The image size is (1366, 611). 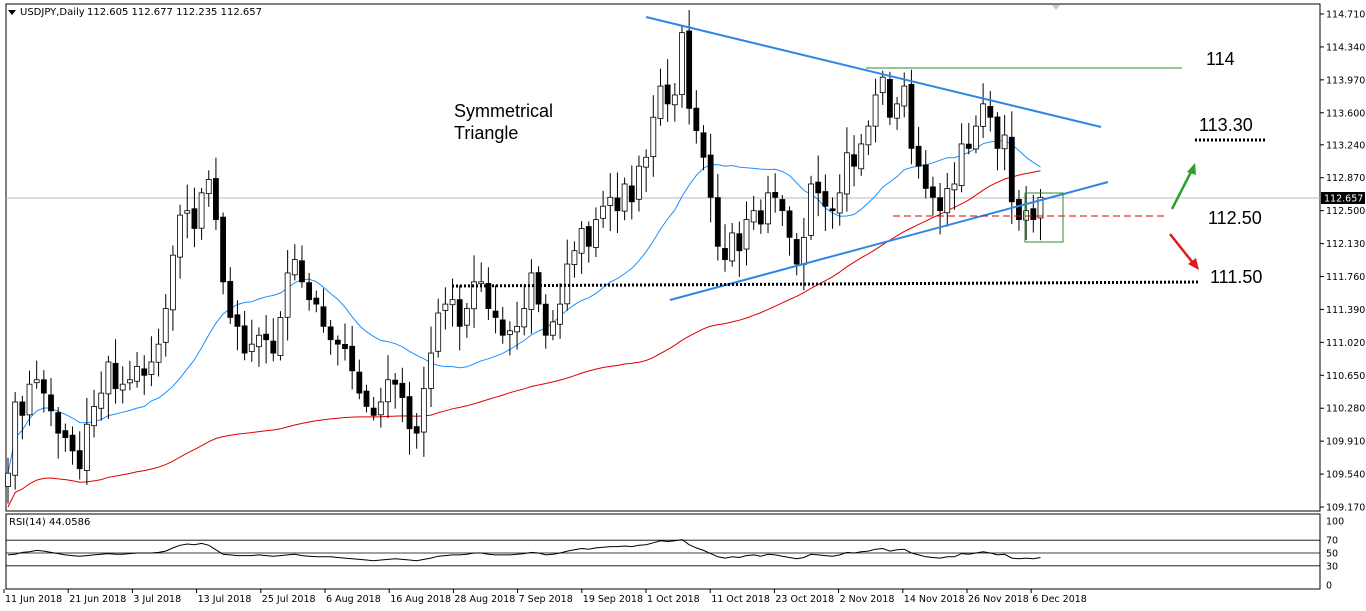 I want to click on collapse-triangle-icon, so click(x=12, y=12).